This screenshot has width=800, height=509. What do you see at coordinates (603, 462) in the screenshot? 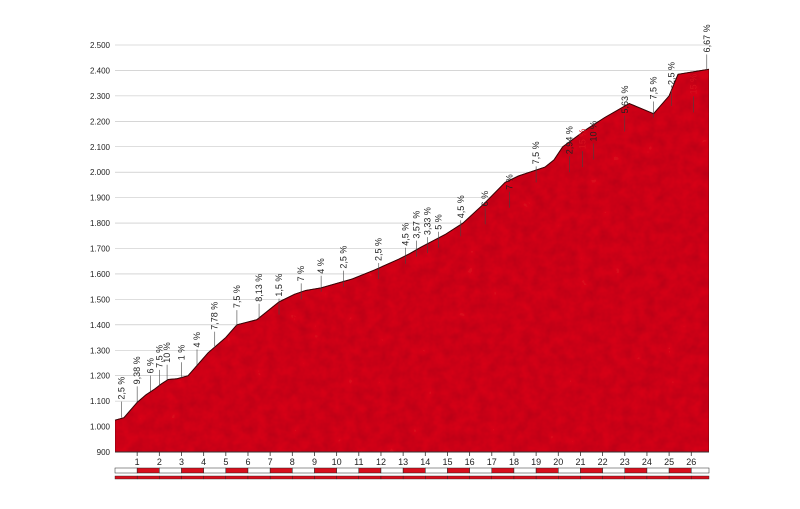
I see `x-tick-label: 22` at bounding box center [603, 462].